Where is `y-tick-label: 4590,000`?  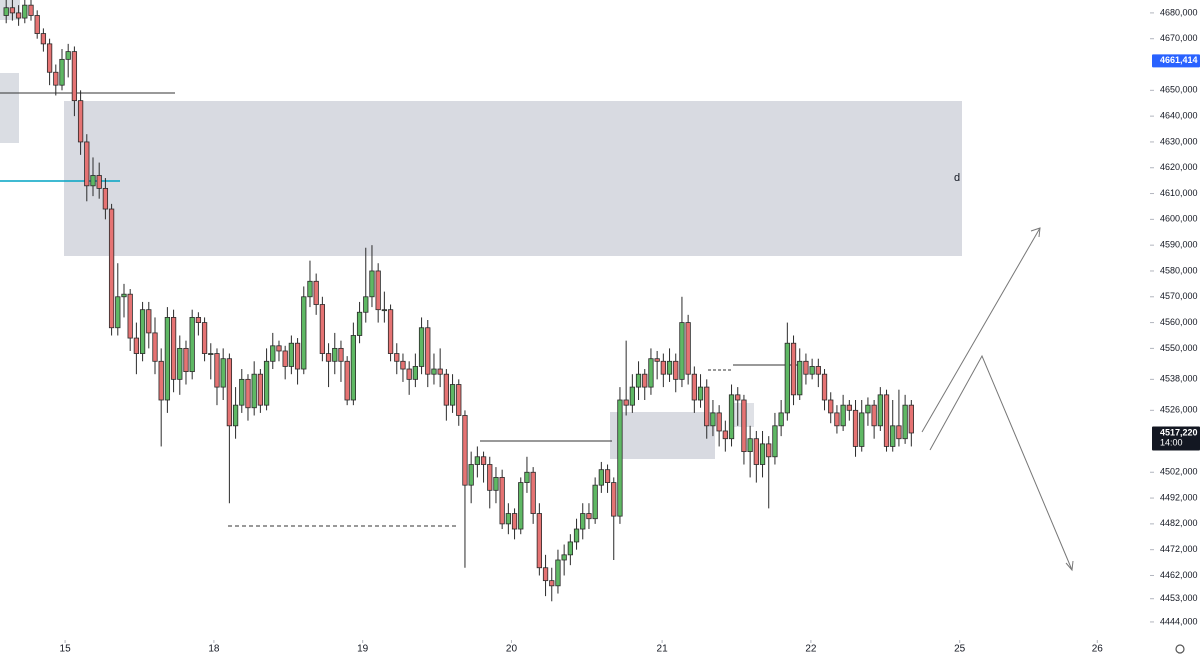
y-tick-label: 4590,000 is located at coordinates (1179, 245).